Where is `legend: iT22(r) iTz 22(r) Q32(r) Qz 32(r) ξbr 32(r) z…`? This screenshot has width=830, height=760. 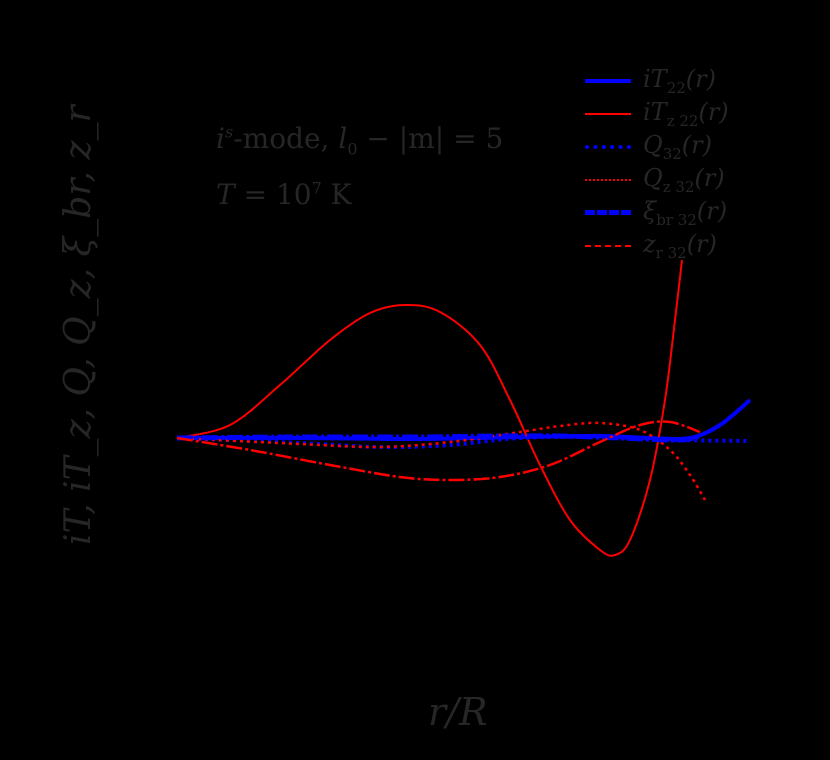 legend: iT22(r) iTz 22(r) Q32(r) Qz 32(r) ξbr 32(r) z… is located at coordinates (657, 163).